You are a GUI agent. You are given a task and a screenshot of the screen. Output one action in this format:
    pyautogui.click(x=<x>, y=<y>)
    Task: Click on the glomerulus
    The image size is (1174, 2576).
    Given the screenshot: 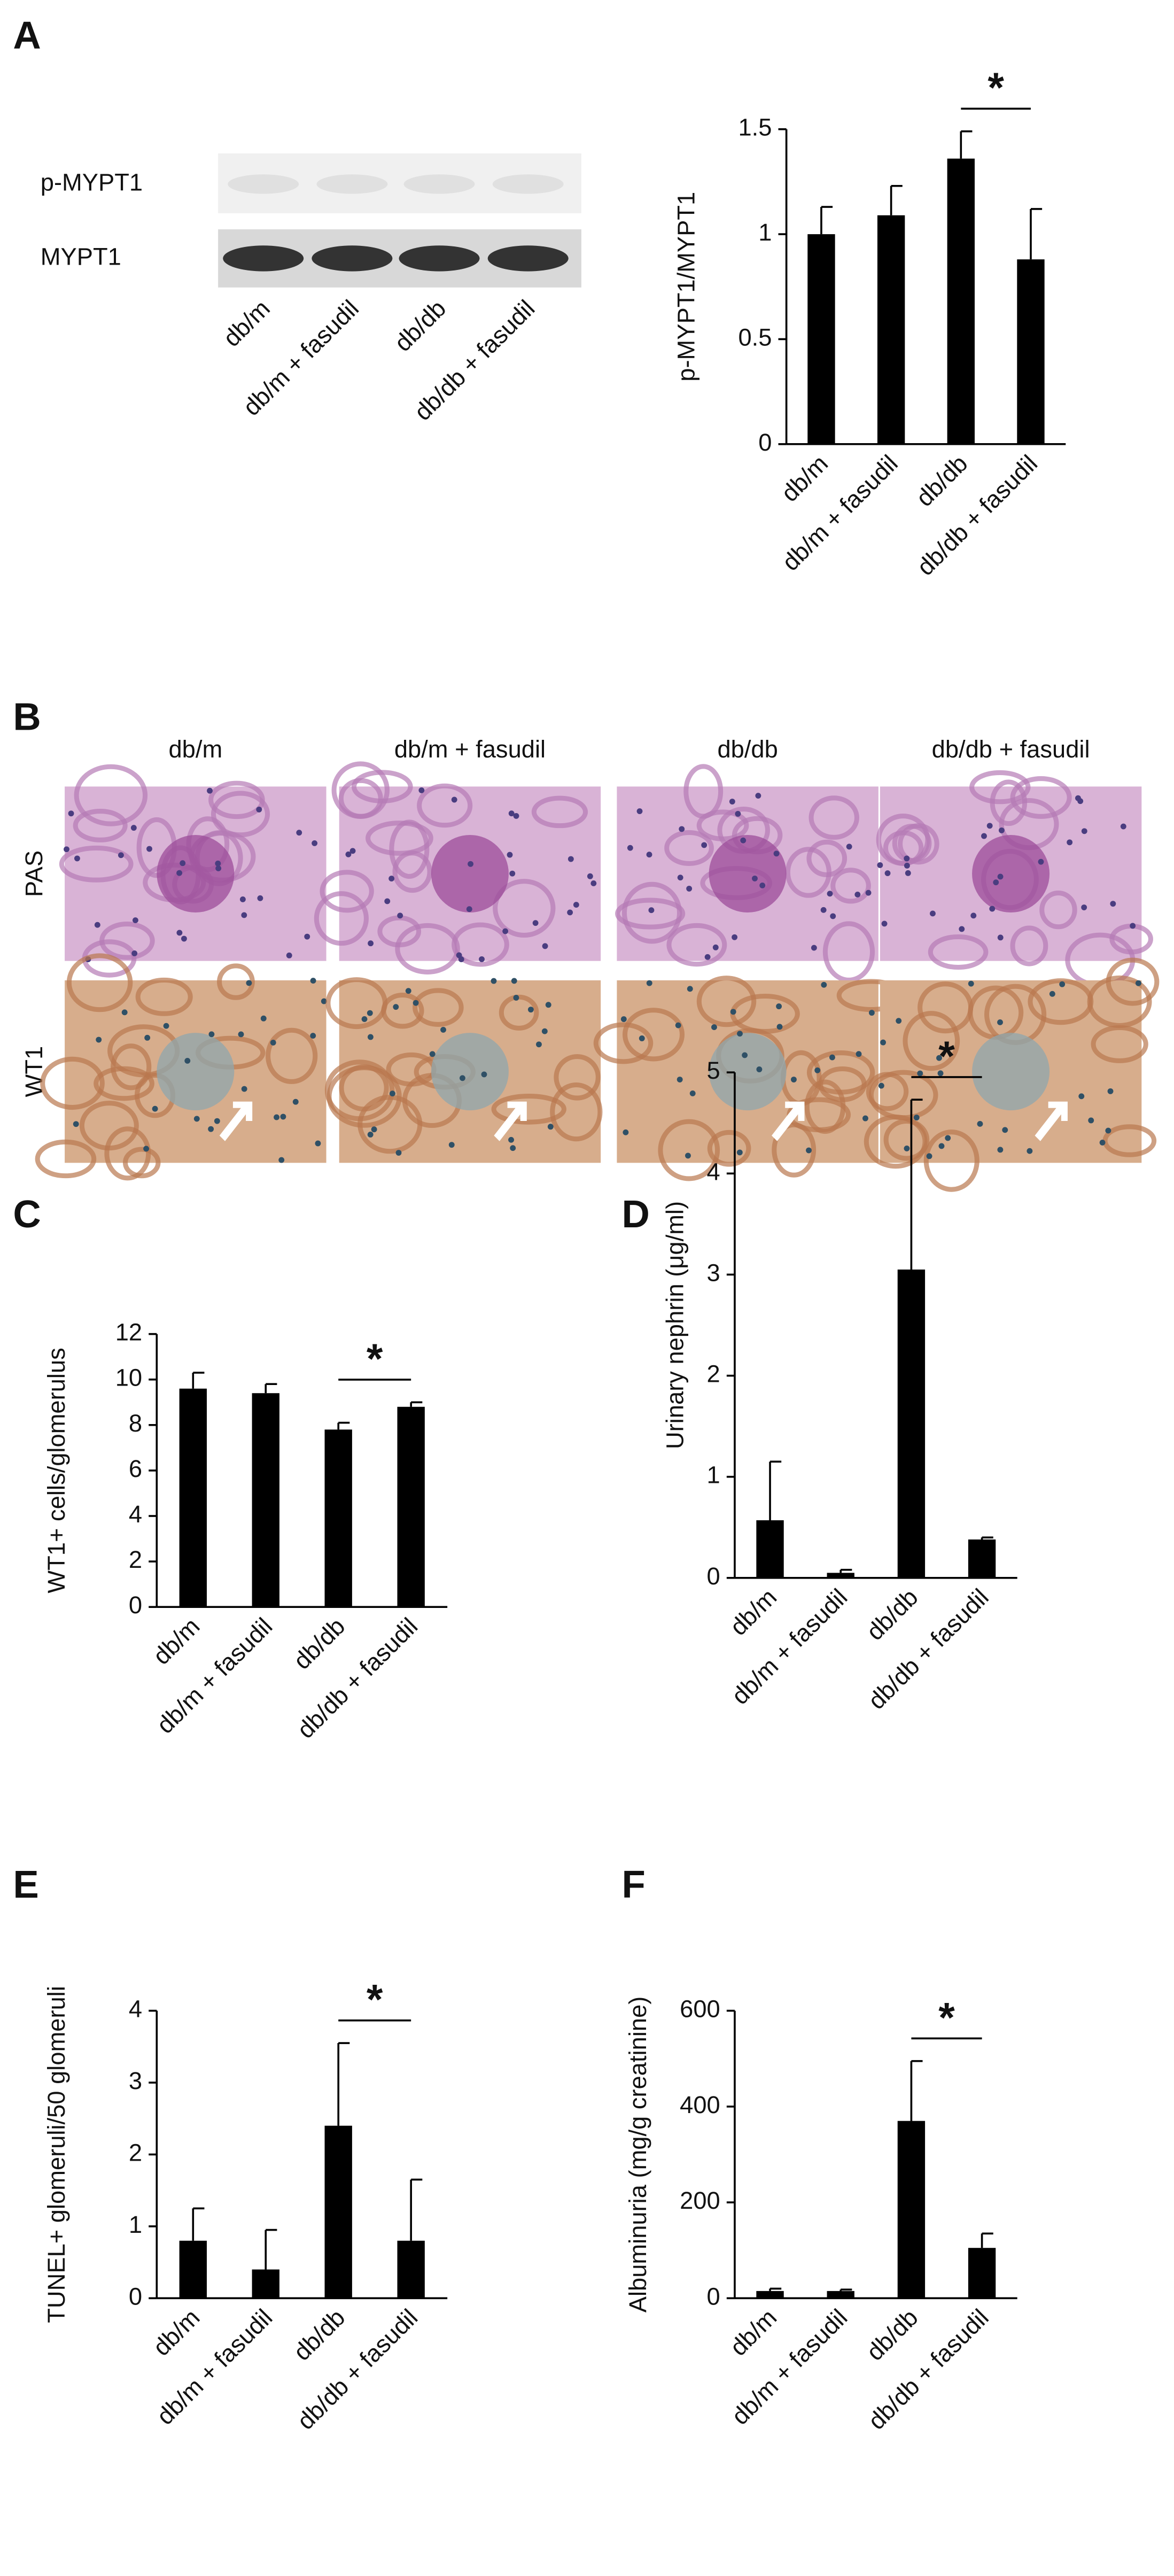 What is the action you would take?
    pyautogui.click(x=196, y=1072)
    